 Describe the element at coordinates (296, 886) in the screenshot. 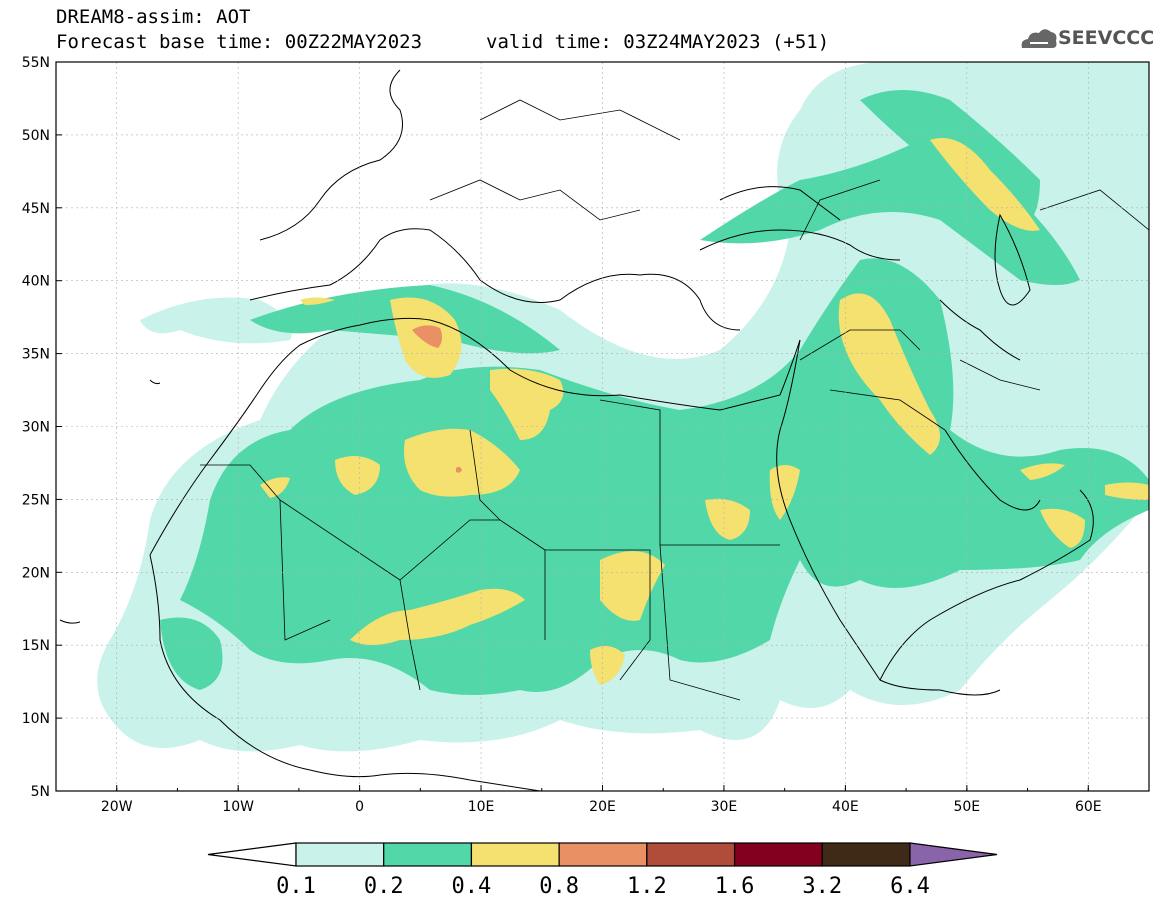

I see `colorbar-label: 0.1` at that location.